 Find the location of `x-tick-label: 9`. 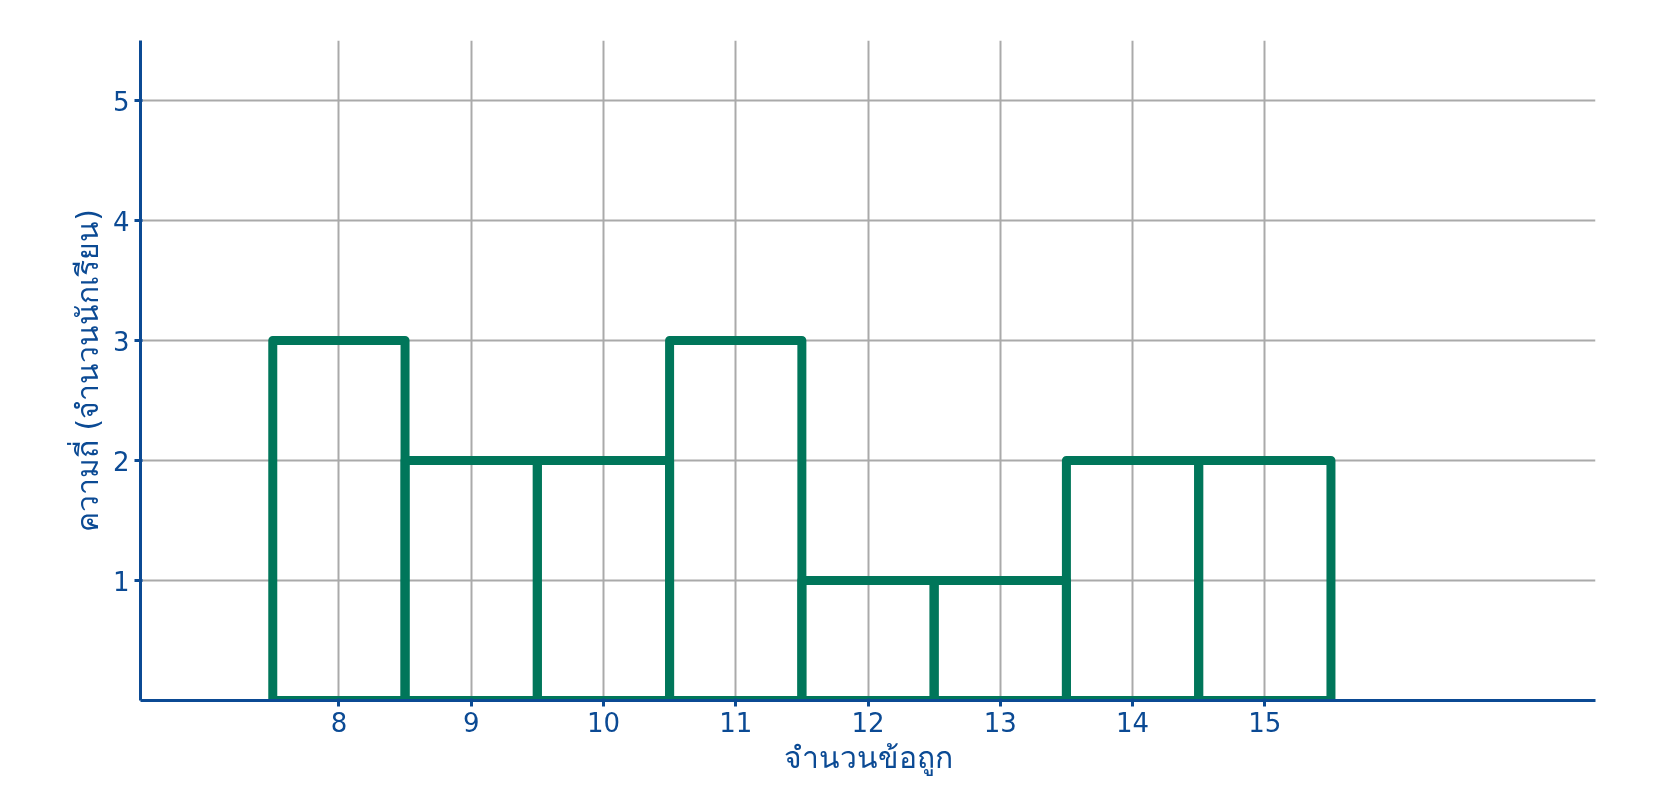

x-tick-label: 9 is located at coordinates (471, 722).